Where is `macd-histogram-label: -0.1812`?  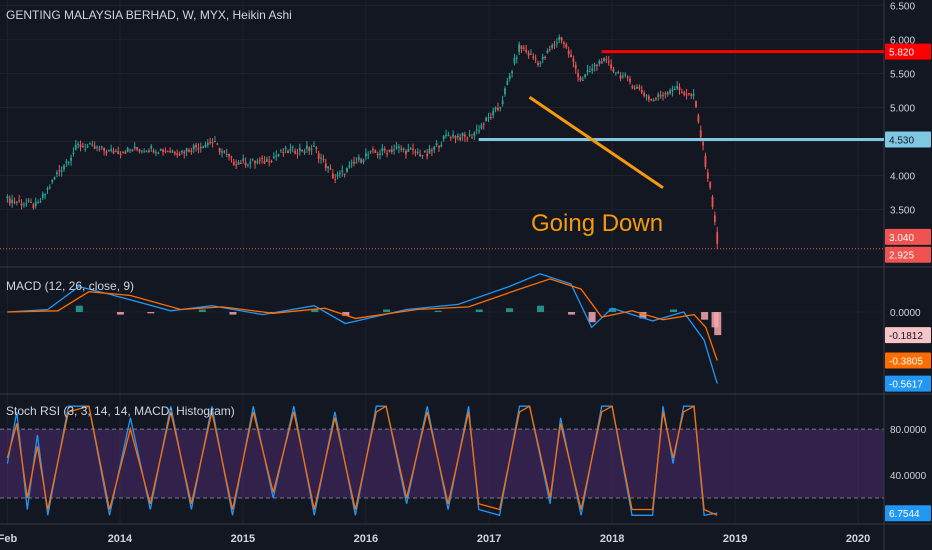 macd-histogram-label: -0.1812 is located at coordinates (906, 336).